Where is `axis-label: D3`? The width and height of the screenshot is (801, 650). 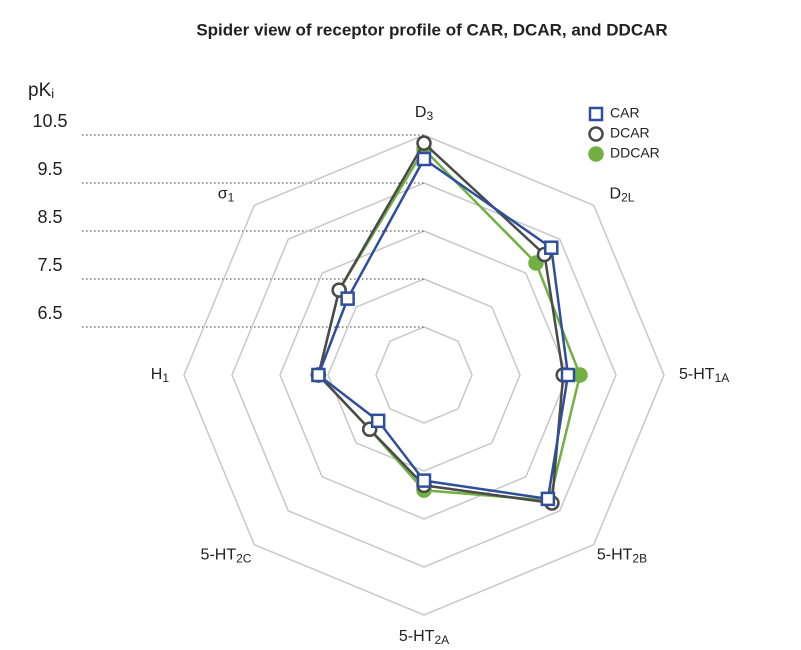
axis-label: D3 is located at coordinates (424, 113).